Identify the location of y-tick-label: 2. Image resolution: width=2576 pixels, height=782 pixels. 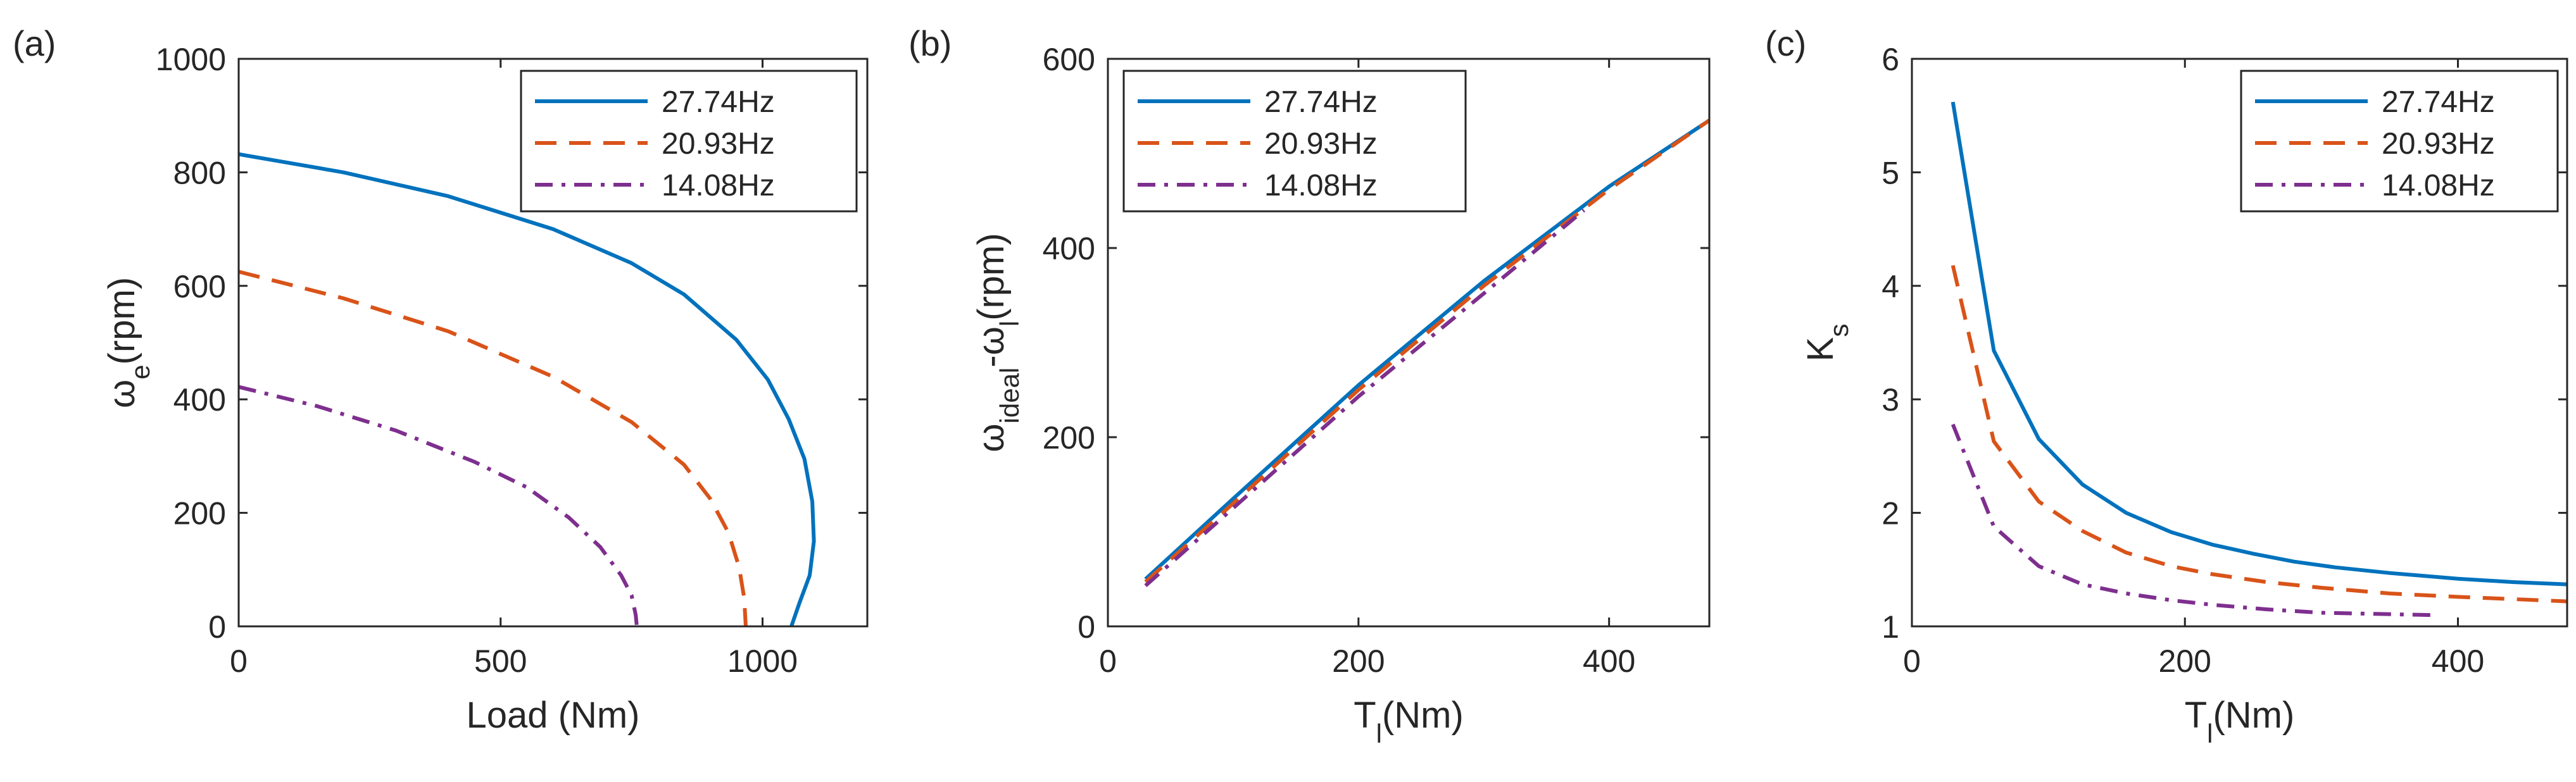
(1890, 513).